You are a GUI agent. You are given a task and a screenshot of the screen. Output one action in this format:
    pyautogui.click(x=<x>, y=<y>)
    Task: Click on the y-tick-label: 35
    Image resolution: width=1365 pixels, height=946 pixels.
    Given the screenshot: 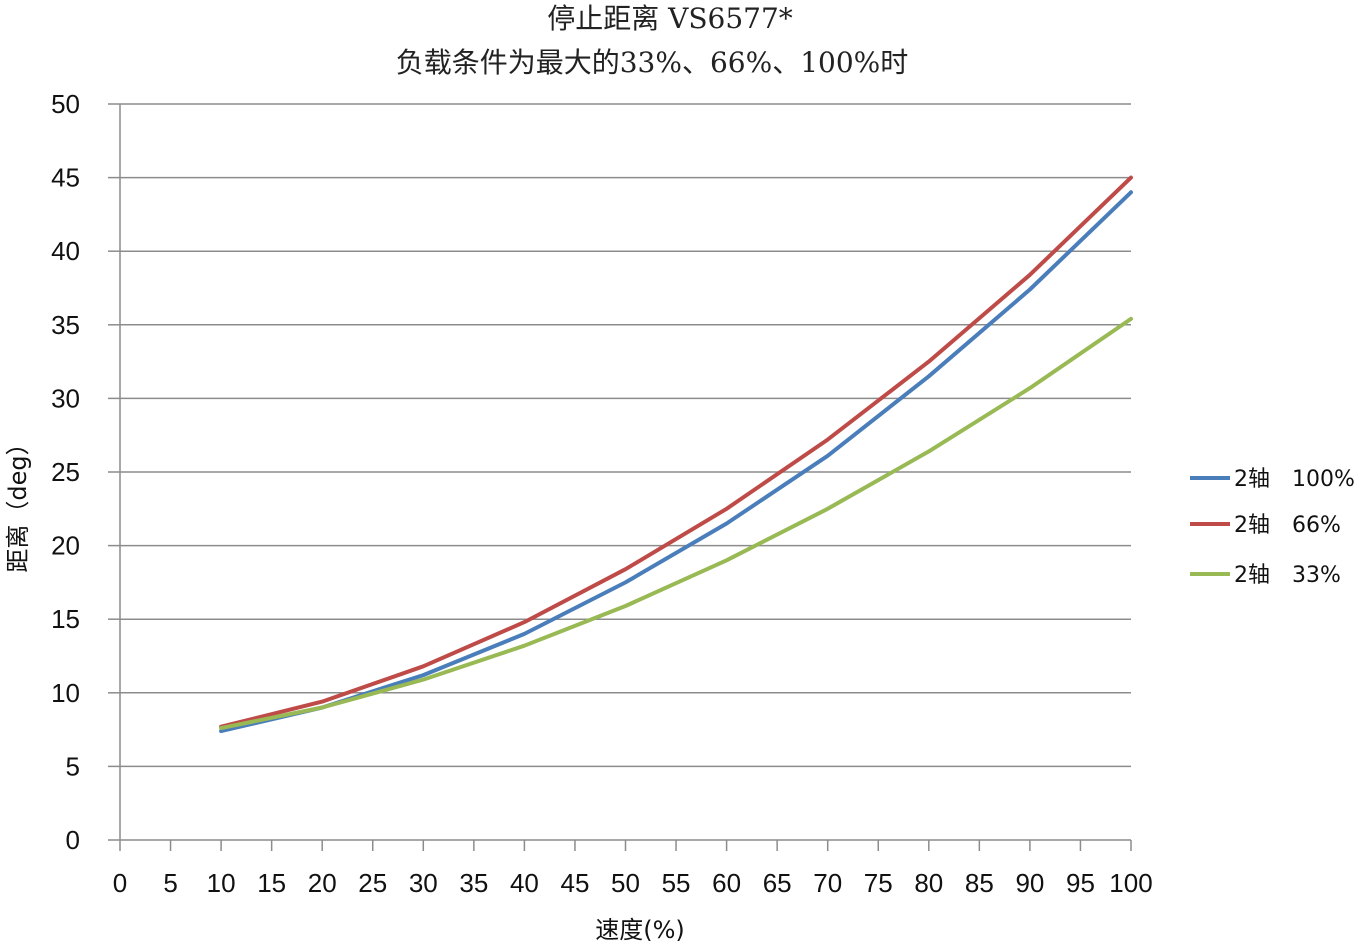 What is the action you would take?
    pyautogui.click(x=65, y=325)
    